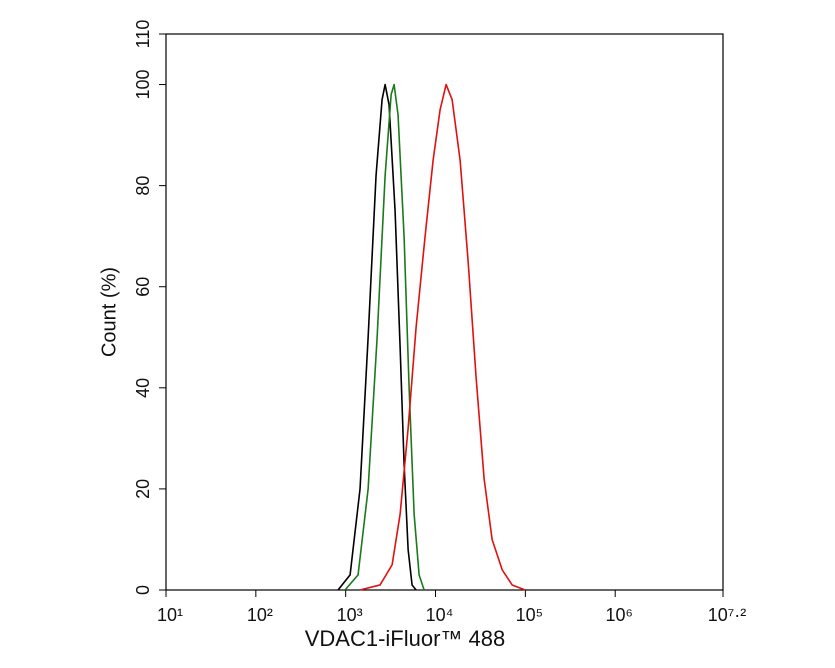 The height and width of the screenshot is (668, 835). I want to click on y-axis-title: Count (%), so click(109, 312).